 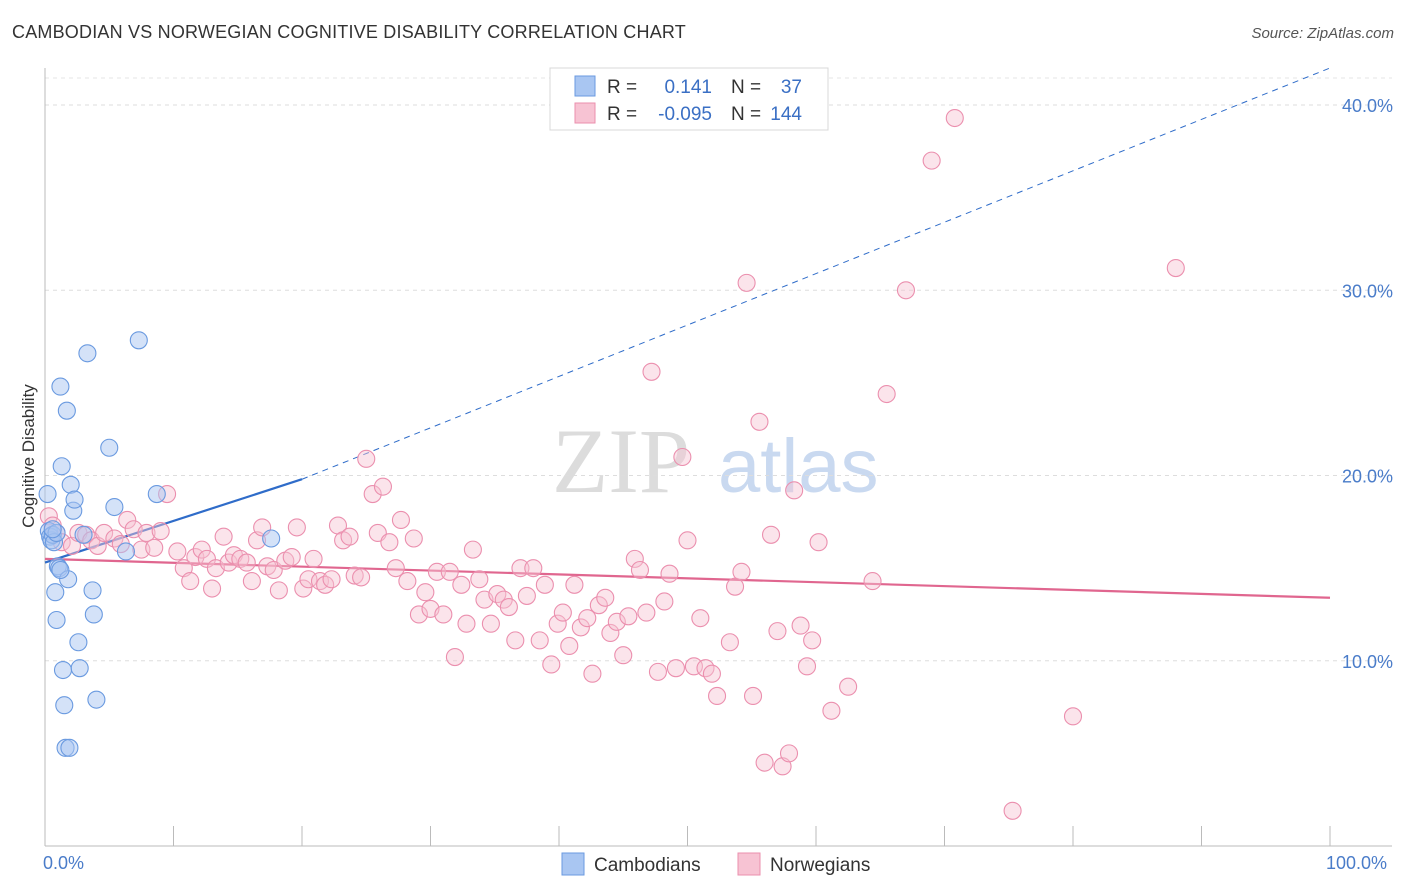 What do you see at coordinates (1322, 33) in the screenshot?
I see `source-label: Source: ZipAtlas.com` at bounding box center [1322, 33].